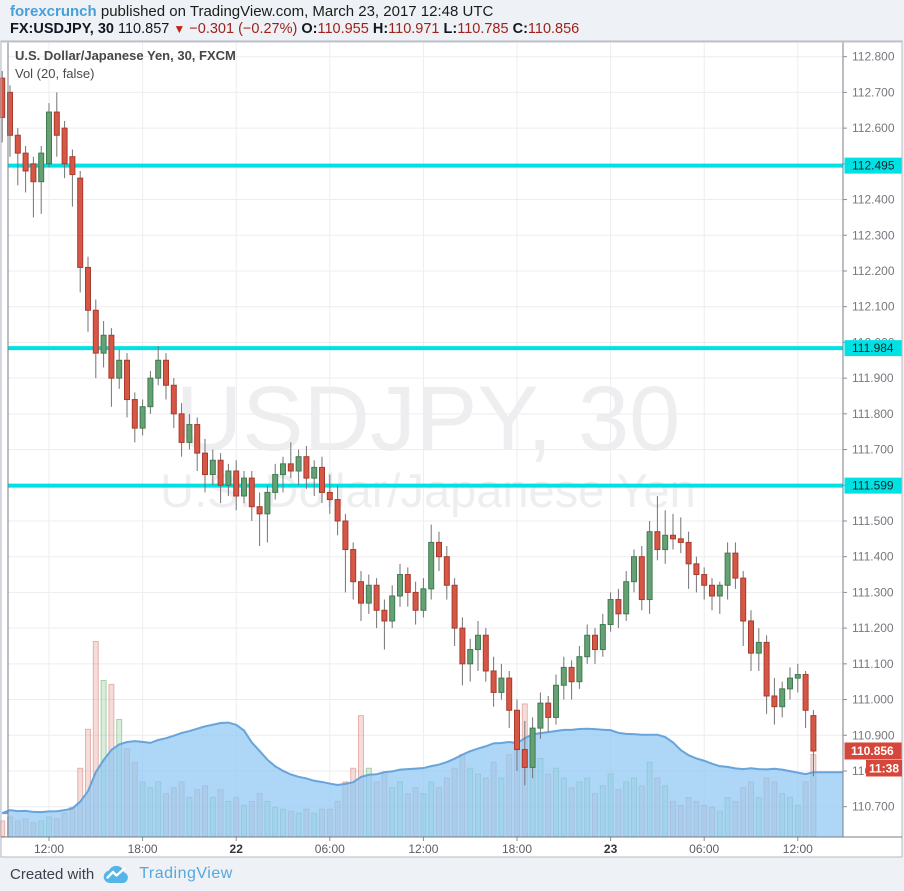  I want to click on svg-text: 112.495, so click(873, 166).